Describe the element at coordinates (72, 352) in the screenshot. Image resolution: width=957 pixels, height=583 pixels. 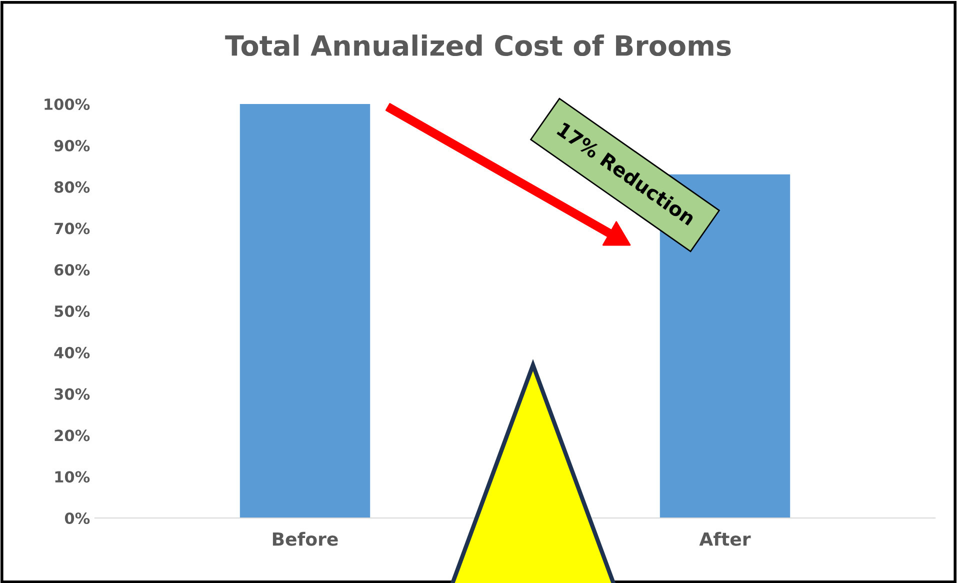
I see `y-tick-label: 40%` at that location.